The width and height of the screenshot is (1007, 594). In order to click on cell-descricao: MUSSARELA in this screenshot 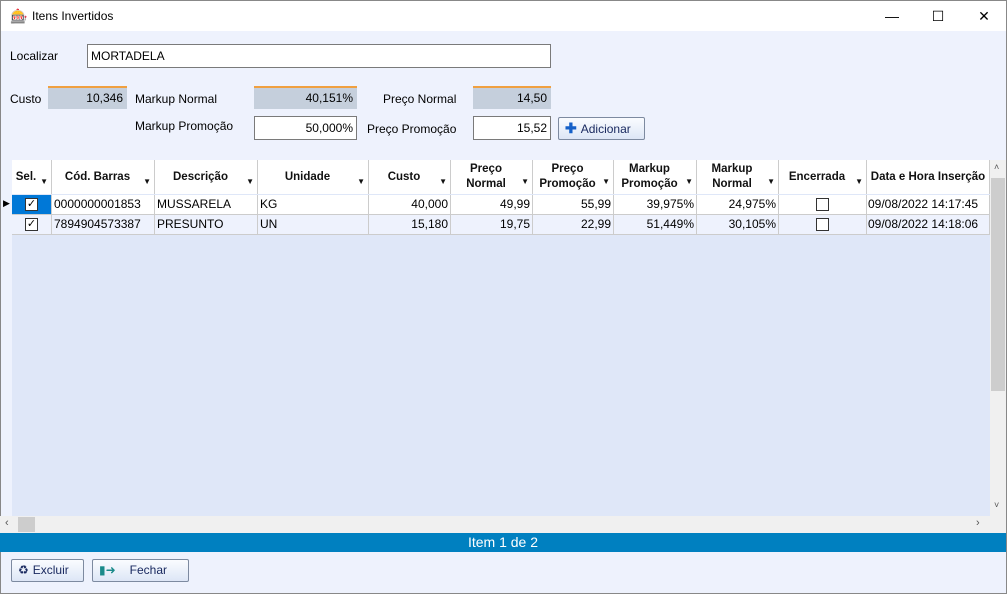, I will do `click(206, 205)`.